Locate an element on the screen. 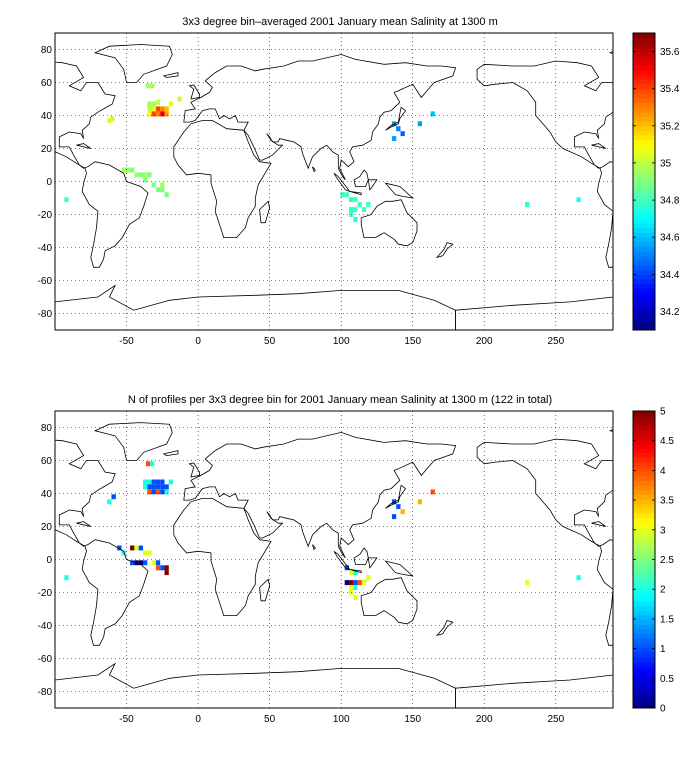 This screenshot has height=760, width=696. colorbar-tick-label: 0 is located at coordinates (663, 709).